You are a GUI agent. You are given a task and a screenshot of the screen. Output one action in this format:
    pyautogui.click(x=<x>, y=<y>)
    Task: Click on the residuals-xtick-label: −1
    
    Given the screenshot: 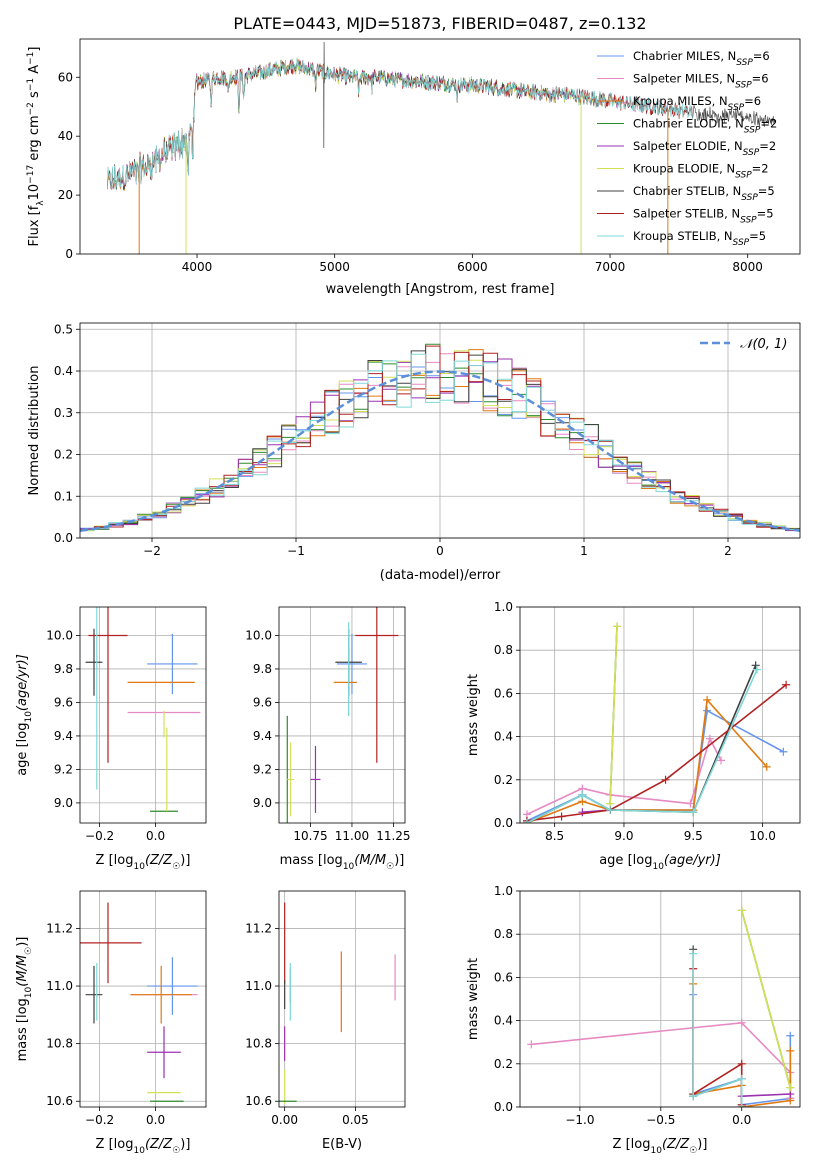 What is the action you would take?
    pyautogui.click(x=296, y=551)
    